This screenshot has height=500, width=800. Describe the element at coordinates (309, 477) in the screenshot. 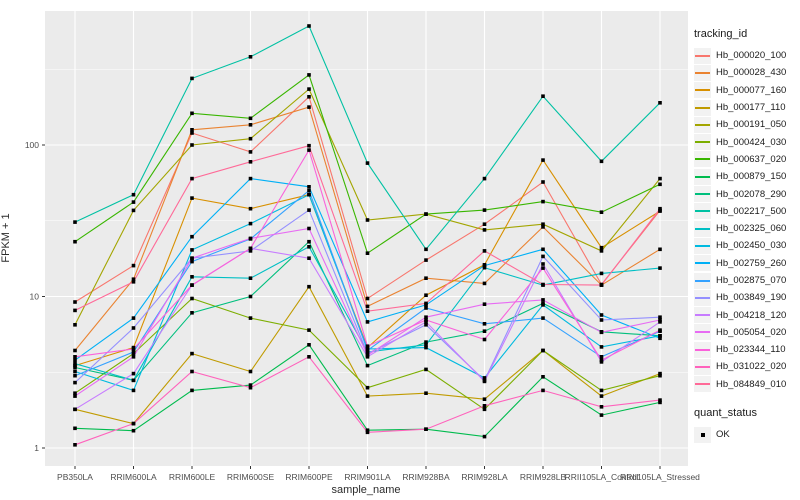

I see `x-tick-label: RRIM600PE` at that location.